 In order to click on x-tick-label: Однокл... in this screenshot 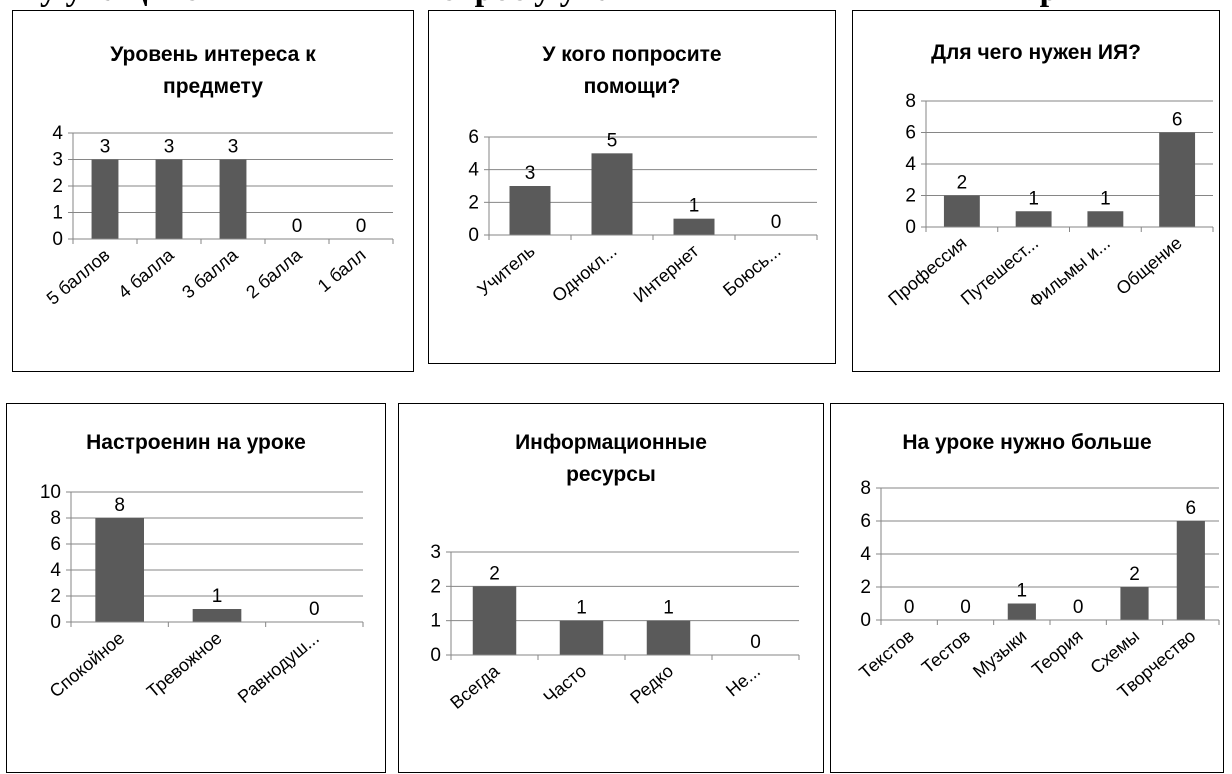, I will do `click(584, 273)`.